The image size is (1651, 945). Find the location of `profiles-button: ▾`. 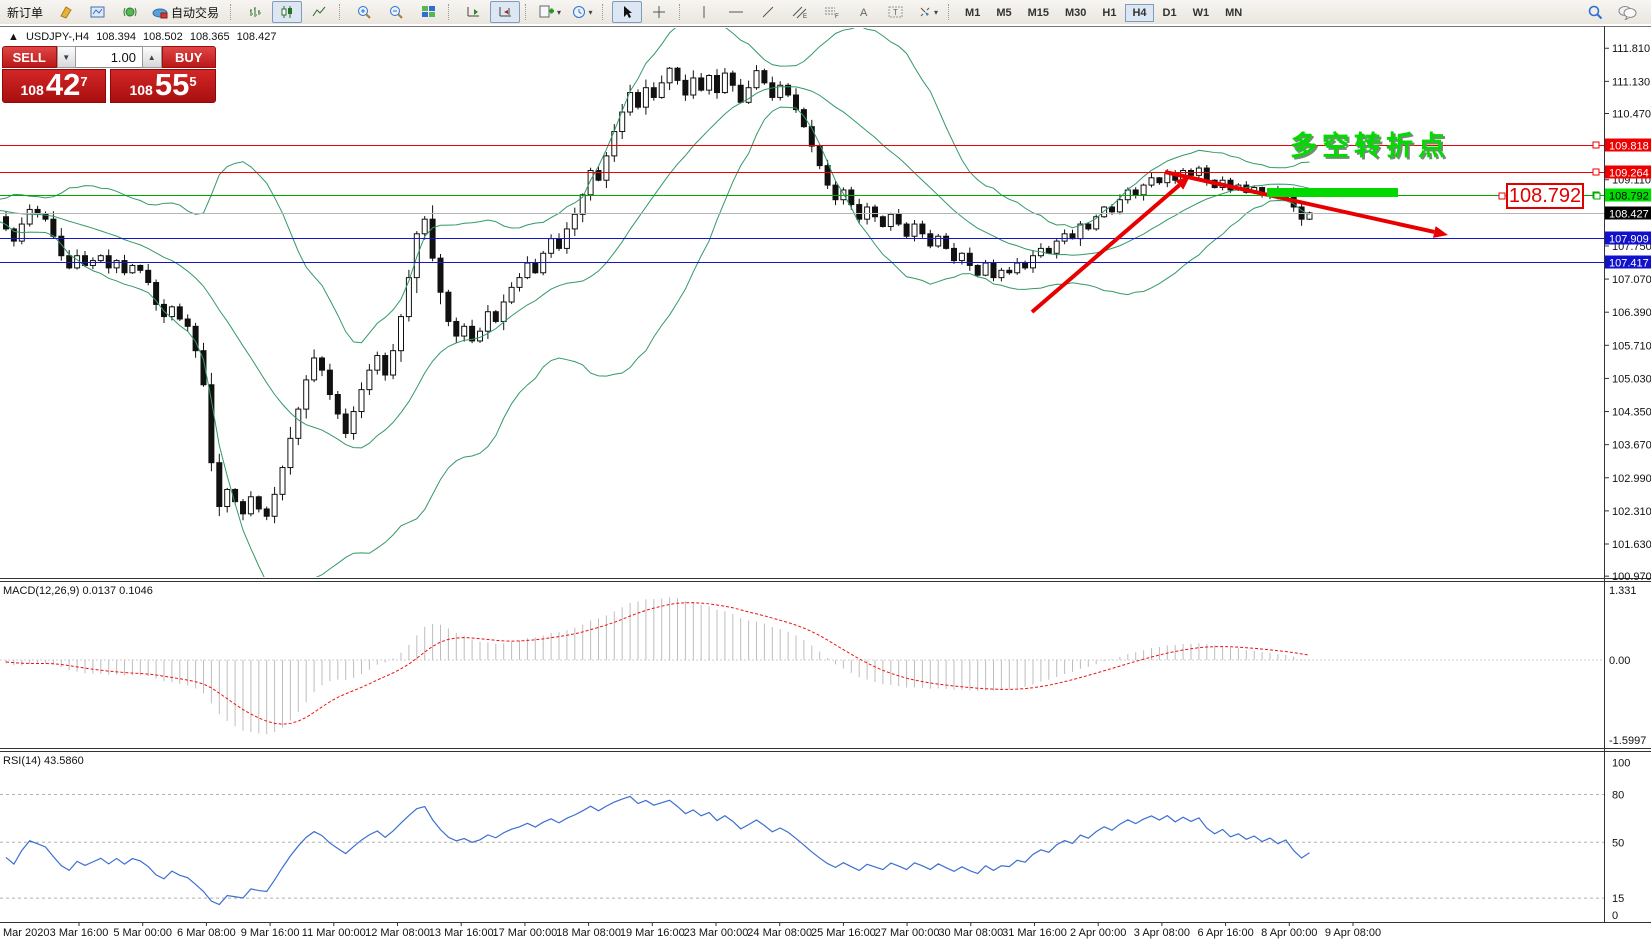

profiles-button: ▾ is located at coordinates (582, 12).